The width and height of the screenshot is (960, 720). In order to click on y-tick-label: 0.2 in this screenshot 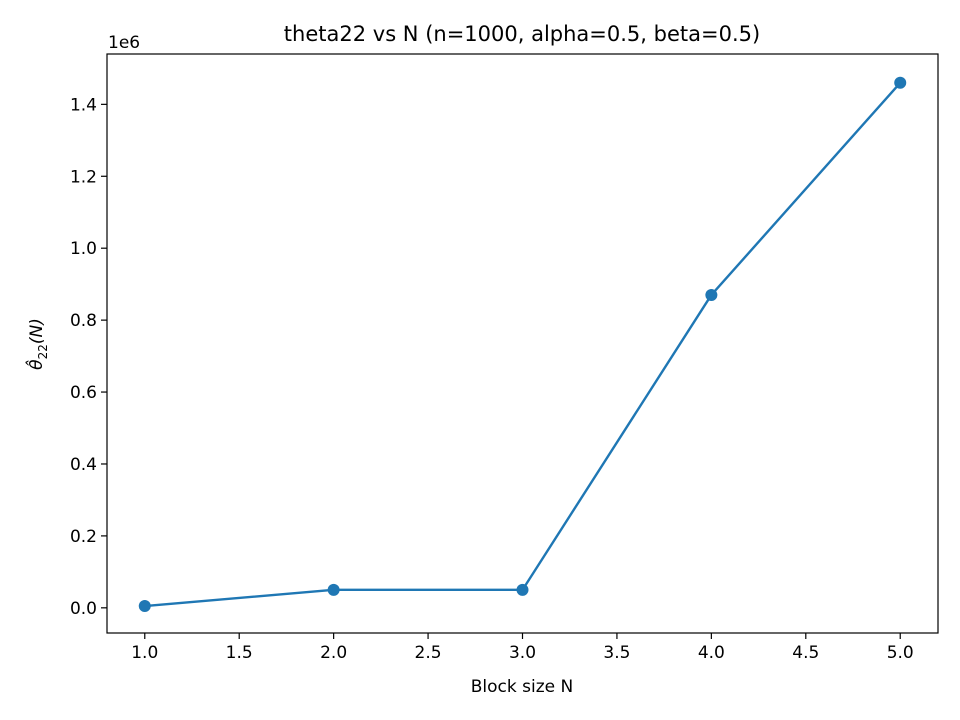, I will do `click(83, 537)`.